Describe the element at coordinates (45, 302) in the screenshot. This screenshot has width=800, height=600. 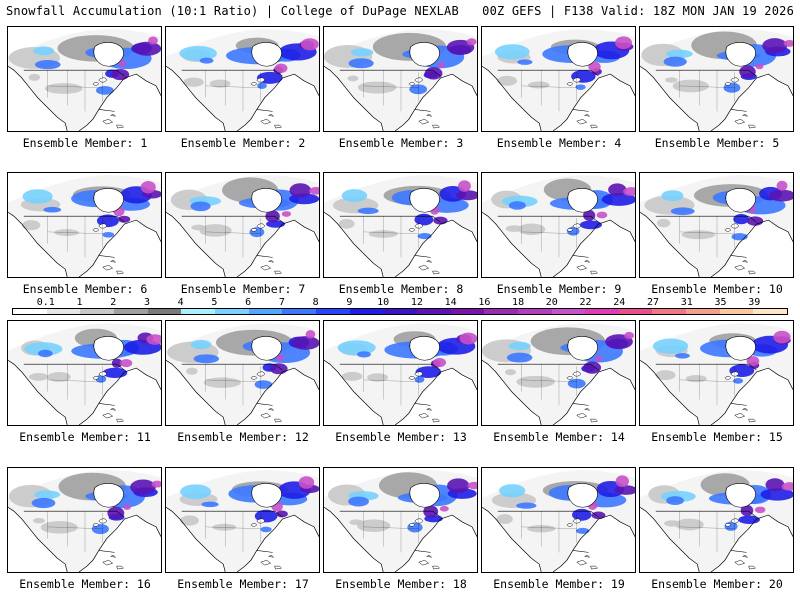
I see `scale-tick-label: 0.1` at that location.